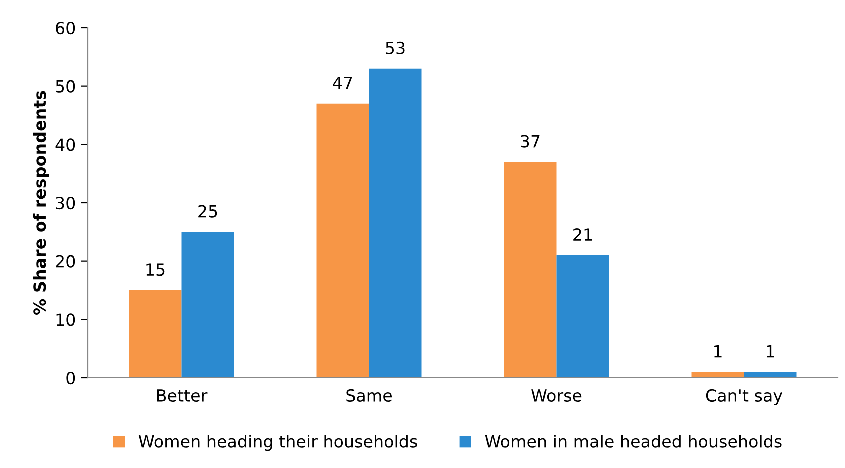 The image size is (845, 468). I want to click on y-axis-title: % Share of respondents, so click(41, 203).